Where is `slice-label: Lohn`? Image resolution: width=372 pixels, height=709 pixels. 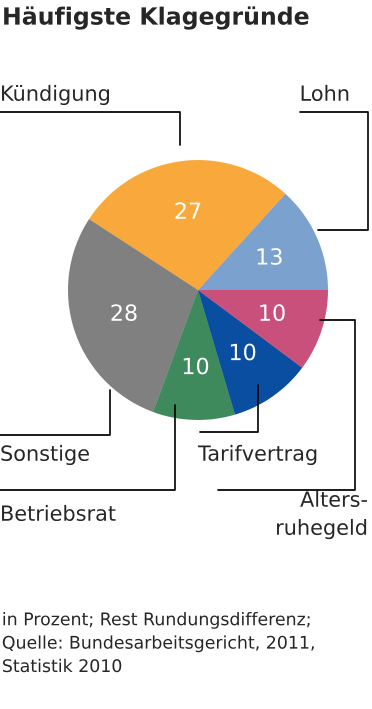 slice-label: Lohn is located at coordinates (325, 93).